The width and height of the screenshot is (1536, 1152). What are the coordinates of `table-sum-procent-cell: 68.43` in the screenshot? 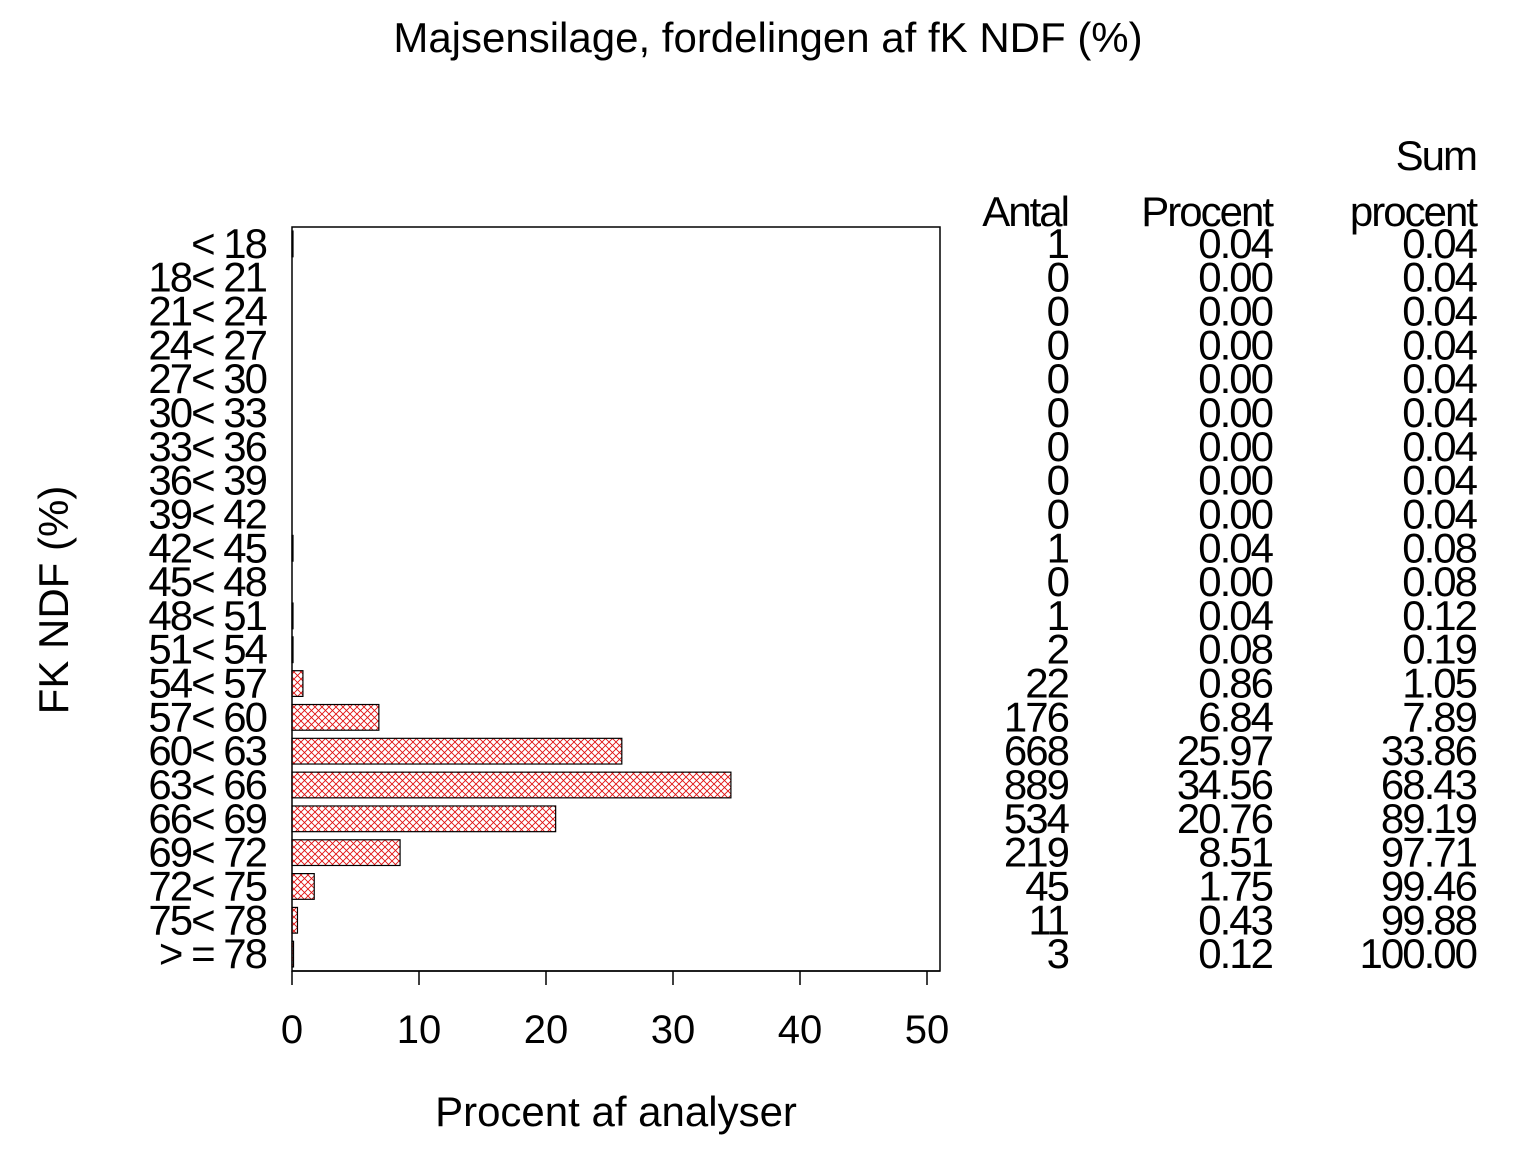 It's located at (1429, 784).